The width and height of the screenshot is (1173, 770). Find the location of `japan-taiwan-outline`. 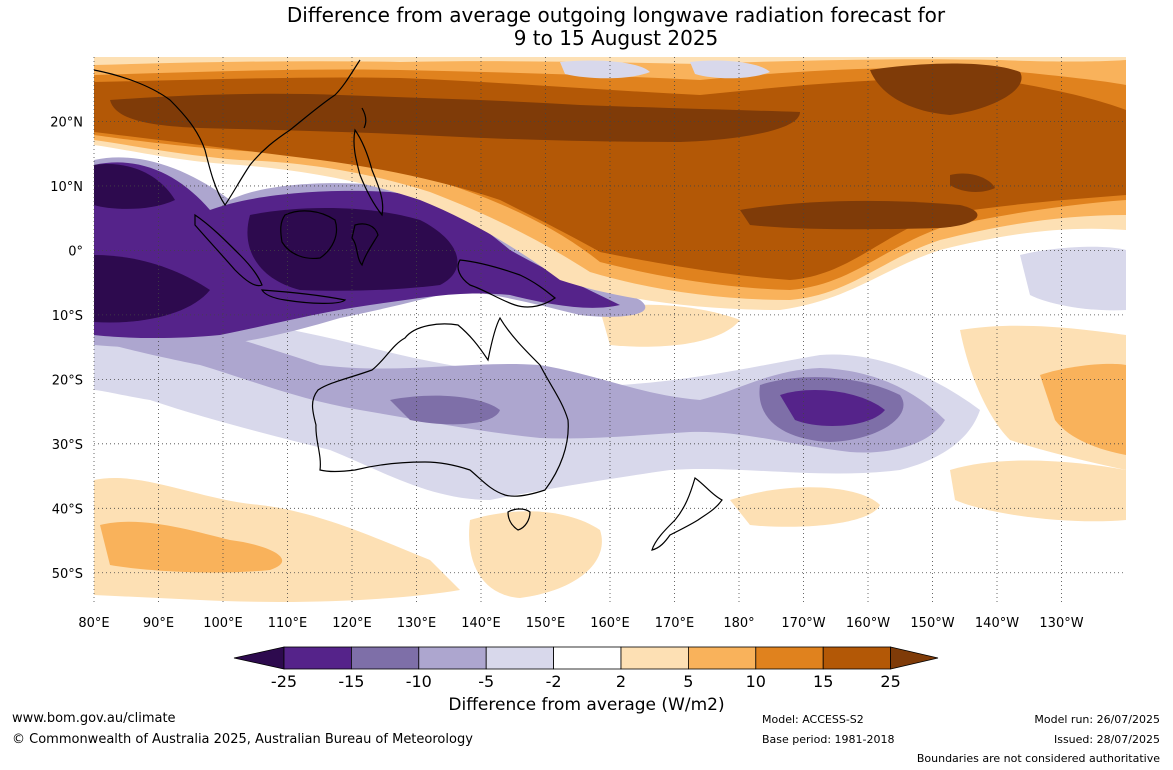

japan-taiwan-outline is located at coordinates (364, 118).